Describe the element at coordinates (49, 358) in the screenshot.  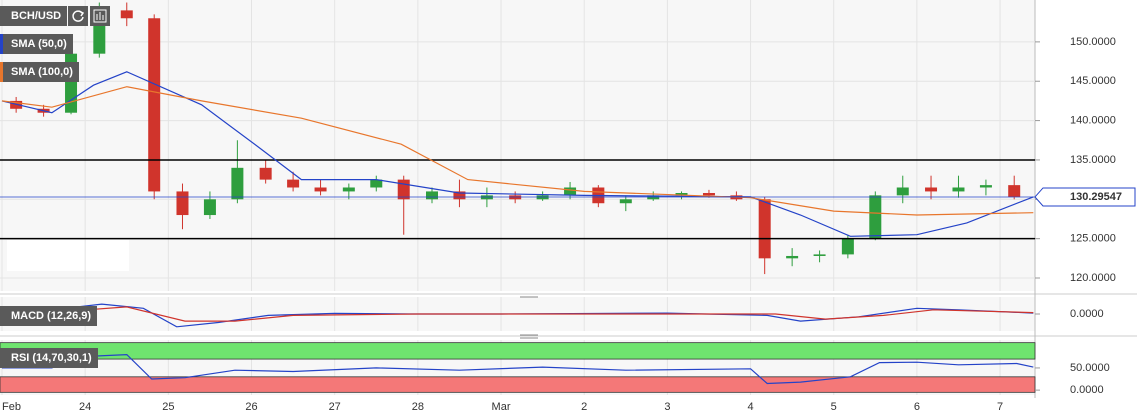
I see `rsi-title: RSI (14,70,30,1)` at that location.